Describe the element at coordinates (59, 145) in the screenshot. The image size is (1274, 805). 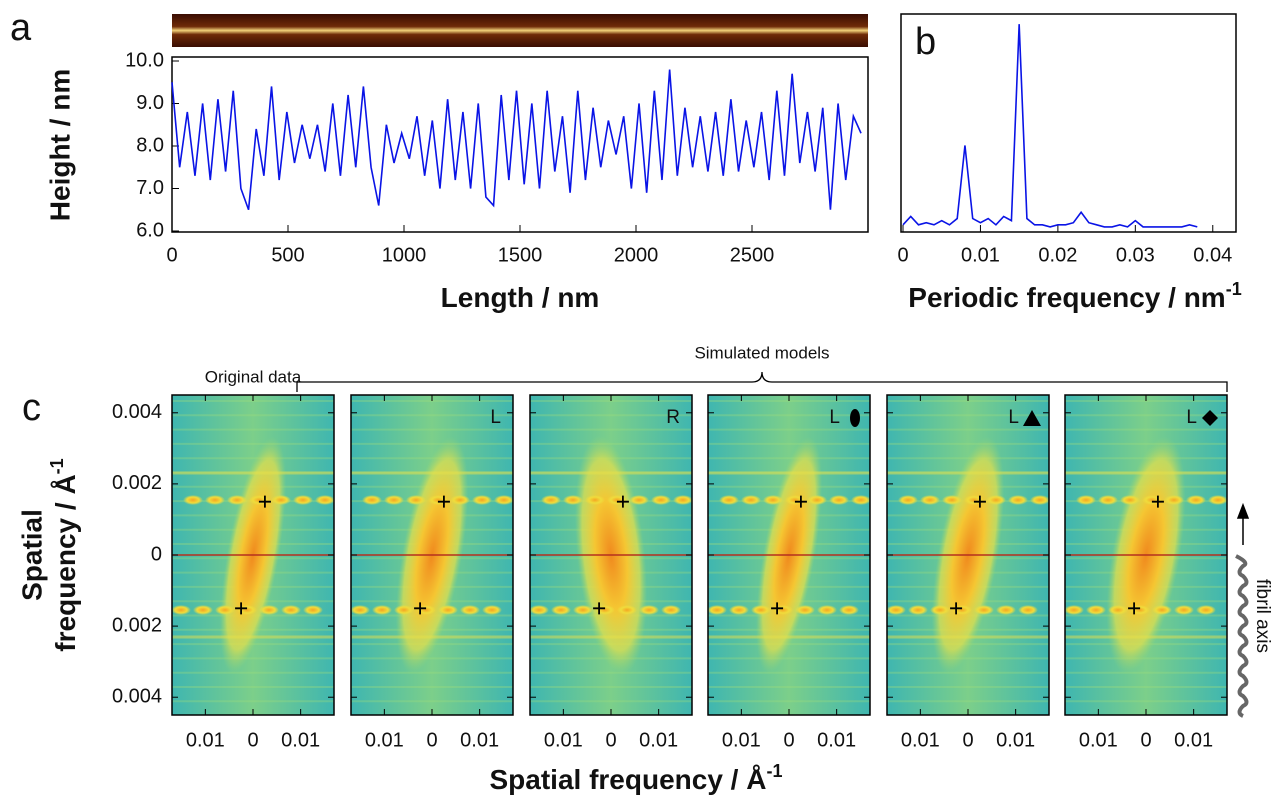
I see `y-axis-label: Height / nm` at that location.